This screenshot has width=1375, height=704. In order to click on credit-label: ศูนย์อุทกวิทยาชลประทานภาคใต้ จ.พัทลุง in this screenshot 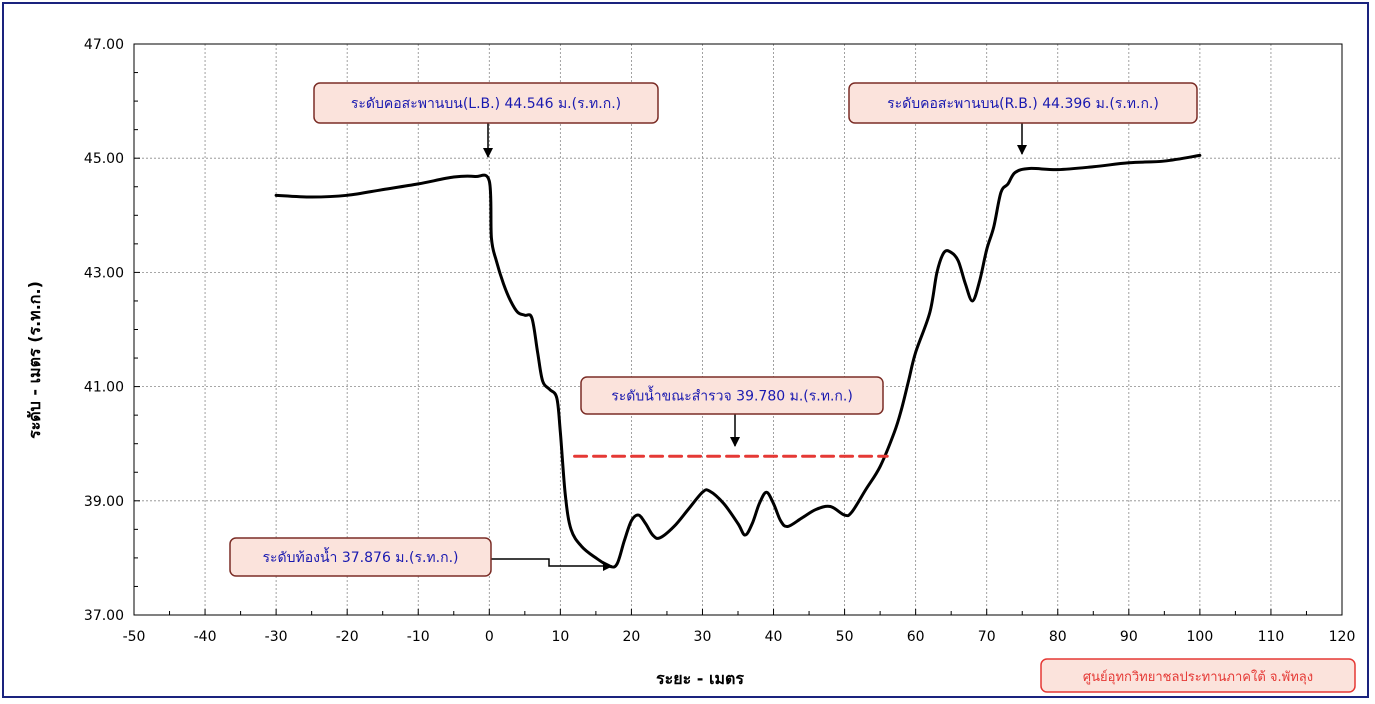, I will do `click(1198, 677)`.